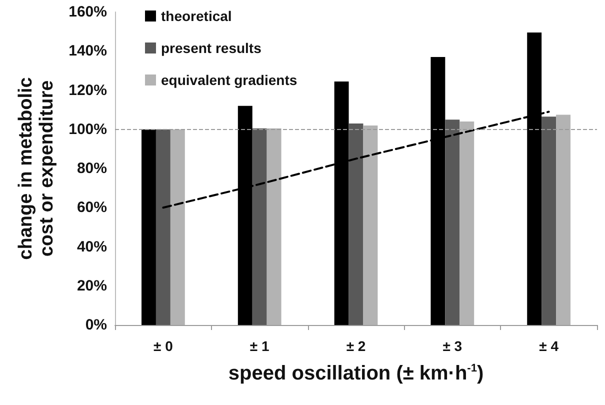 Image resolution: width=605 pixels, height=405 pixels. Describe the element at coordinates (549, 346) in the screenshot. I see `x-tick-label: ± 4` at that location.